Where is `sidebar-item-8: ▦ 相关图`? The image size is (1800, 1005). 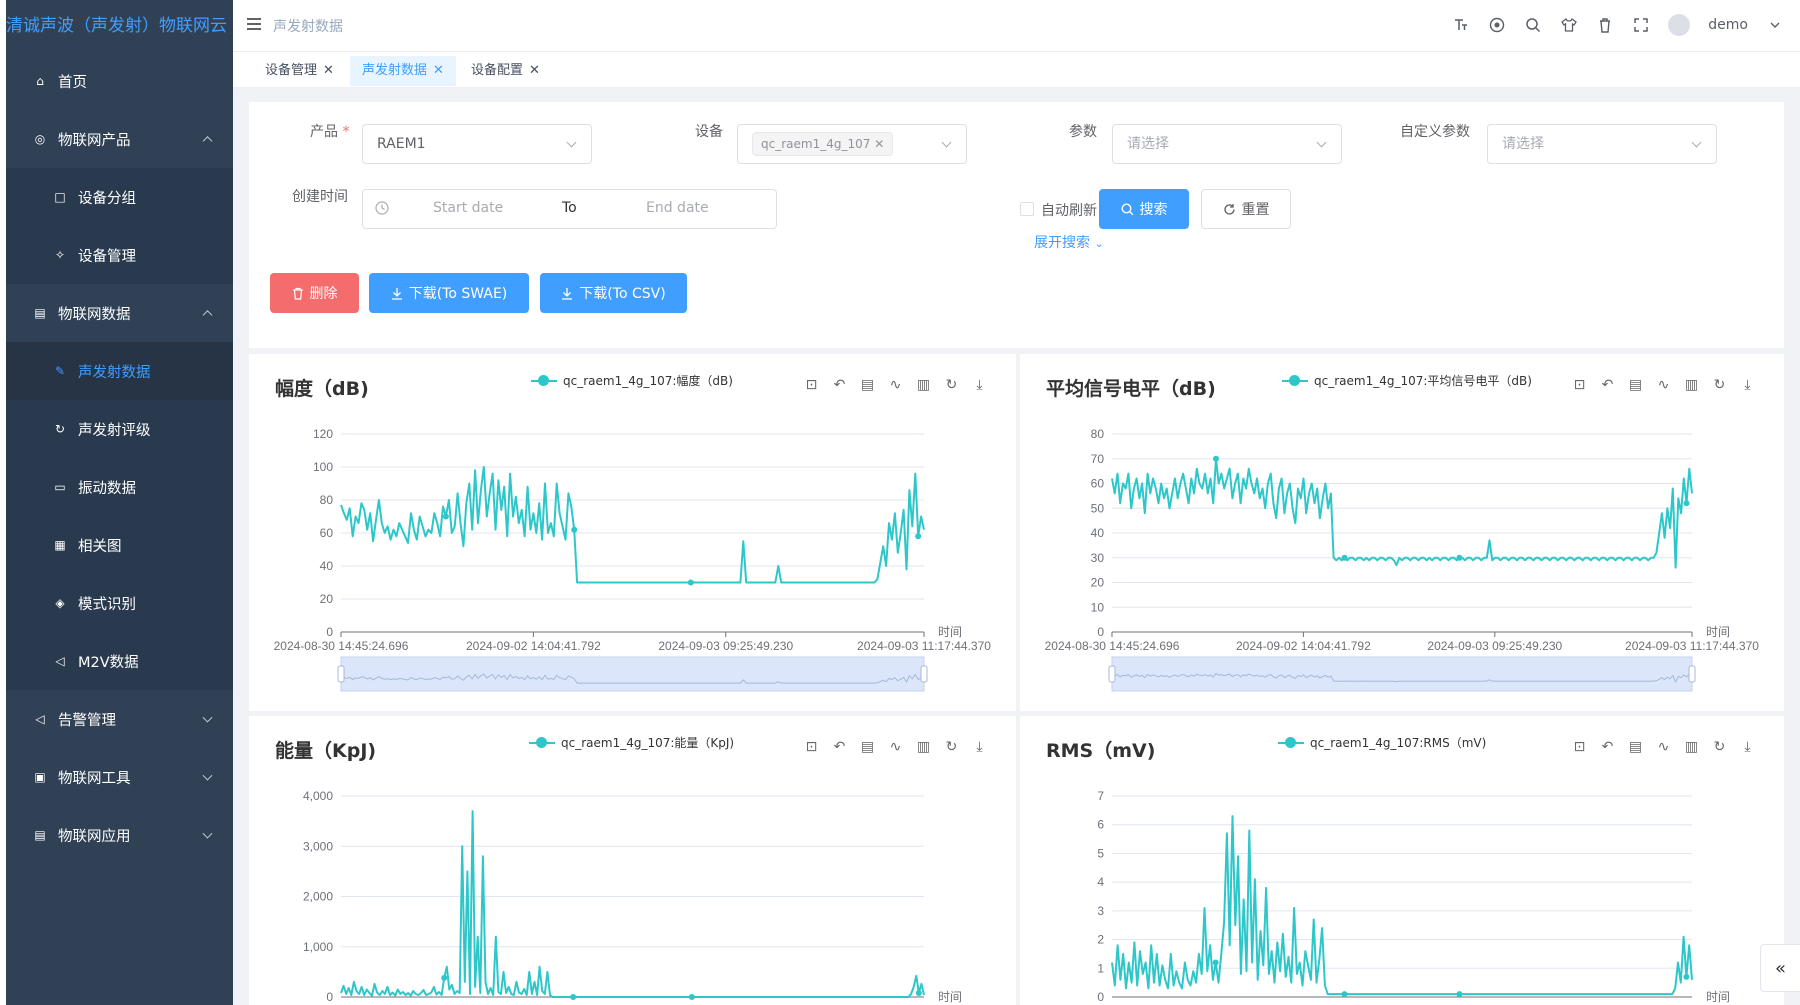
sidebar-item-8: ▦ 相关图 is located at coordinates (119, 545).